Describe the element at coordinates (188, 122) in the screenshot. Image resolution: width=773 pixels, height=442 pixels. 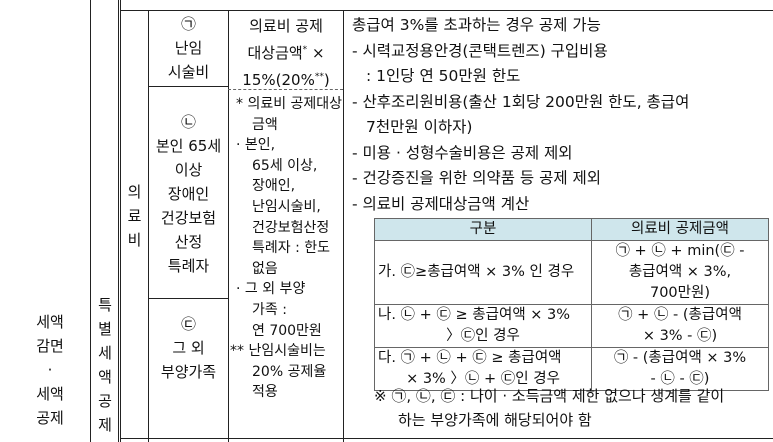
I see `target-marker: ㉡` at that location.